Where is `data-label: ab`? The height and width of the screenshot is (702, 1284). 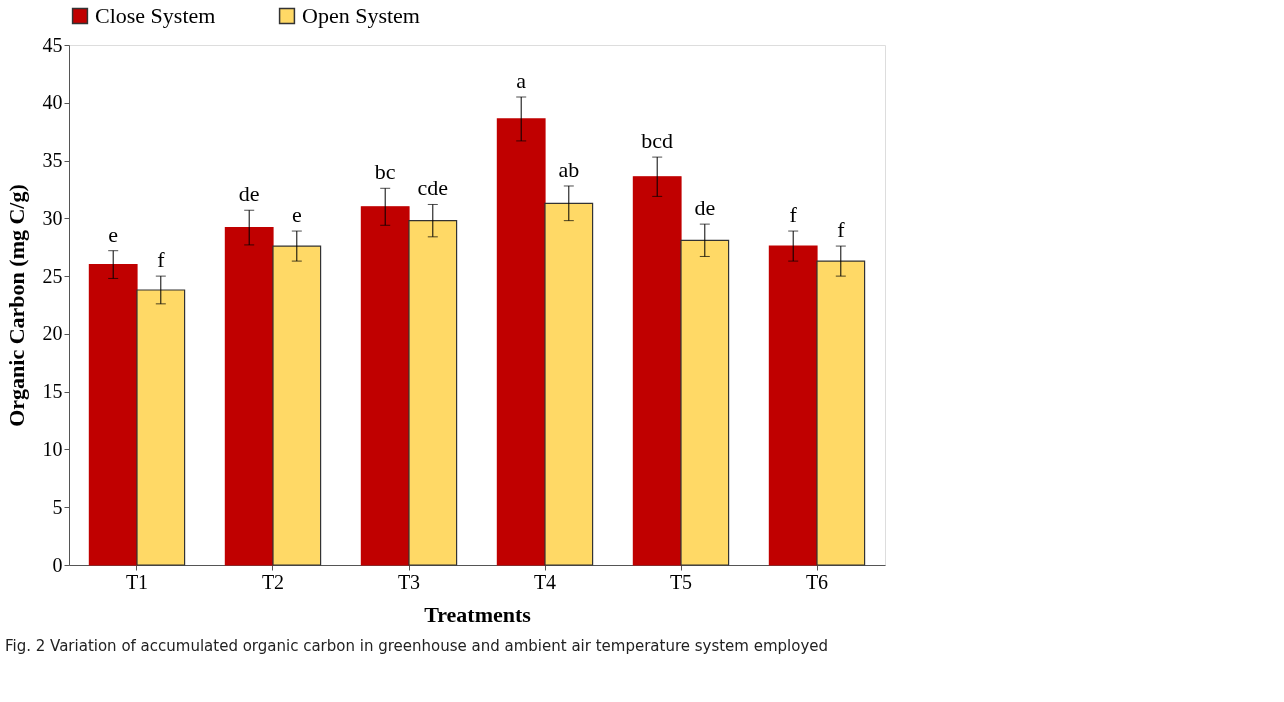
data-label: ab is located at coordinates (569, 169).